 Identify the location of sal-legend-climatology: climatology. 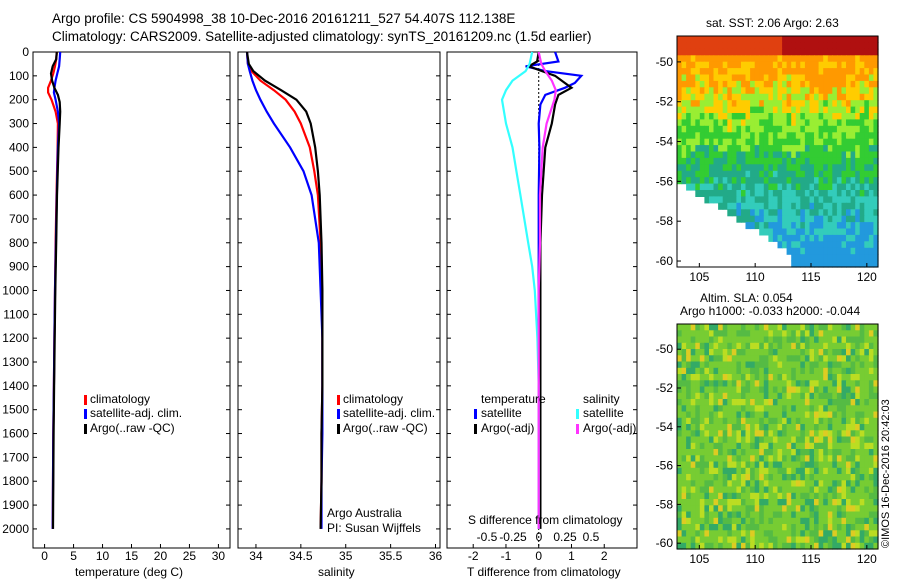
(373, 399).